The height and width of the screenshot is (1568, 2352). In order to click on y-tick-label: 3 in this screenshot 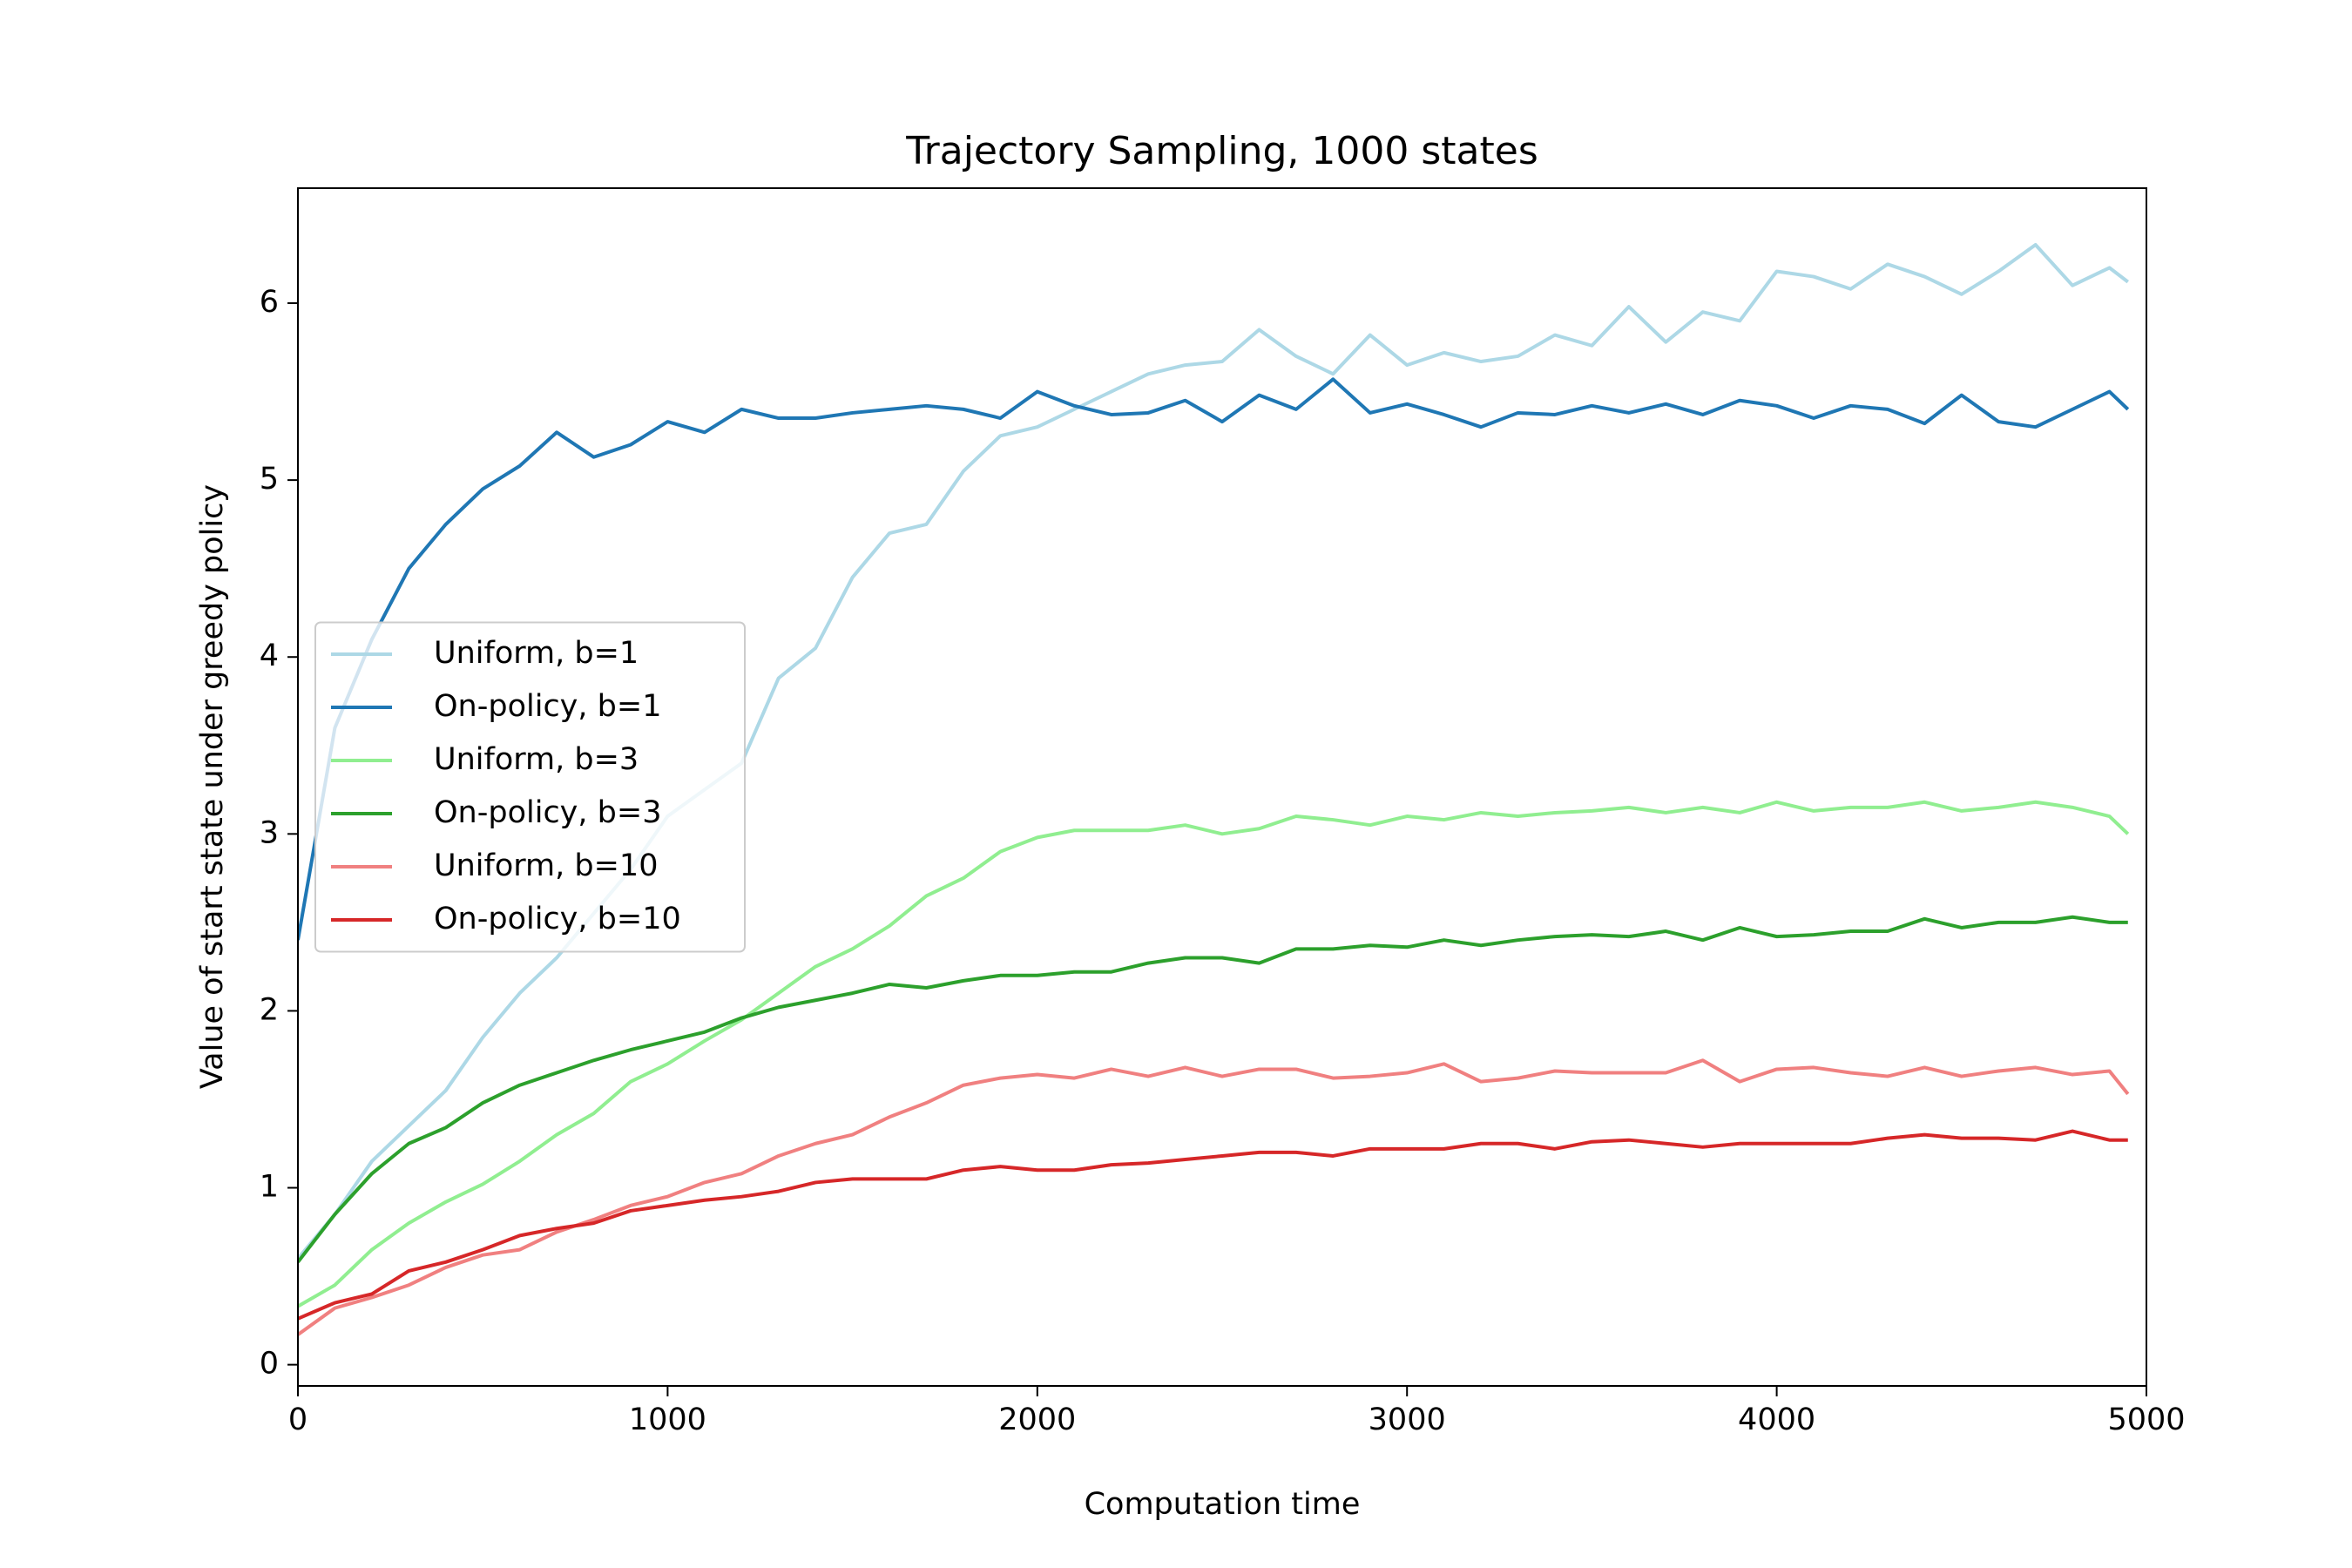, I will do `click(270, 832)`.